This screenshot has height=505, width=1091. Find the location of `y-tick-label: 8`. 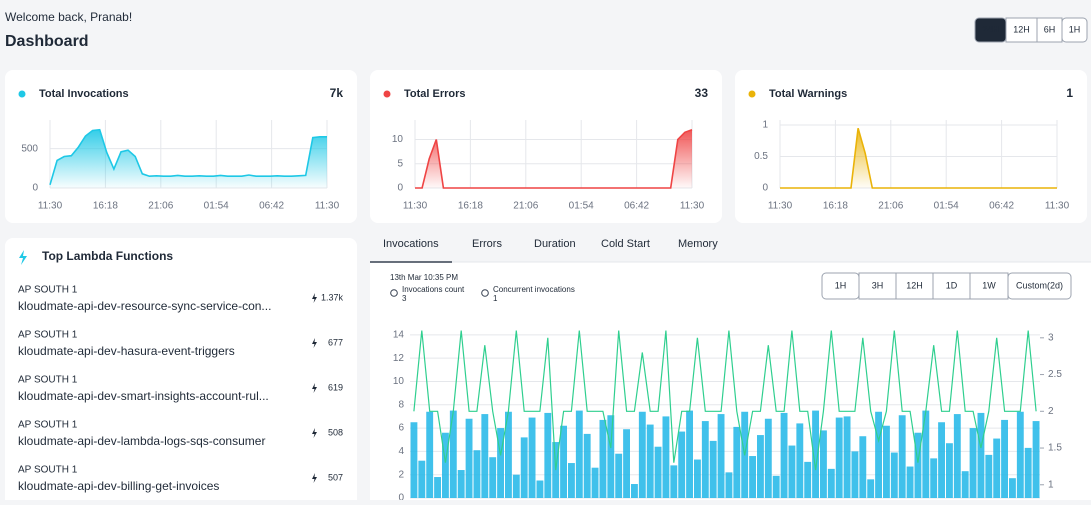

y-tick-label: 8 is located at coordinates (401, 404).